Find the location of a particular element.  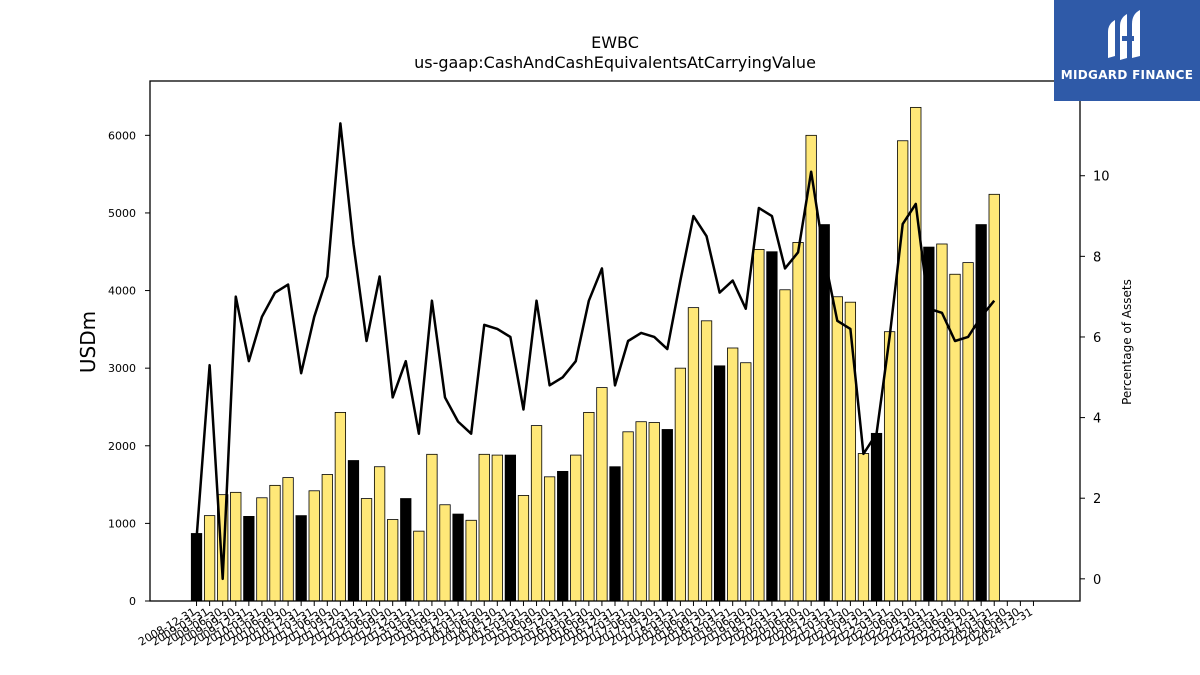

y2-axis-label: Percentage of Assets is located at coordinates (1127, 342).